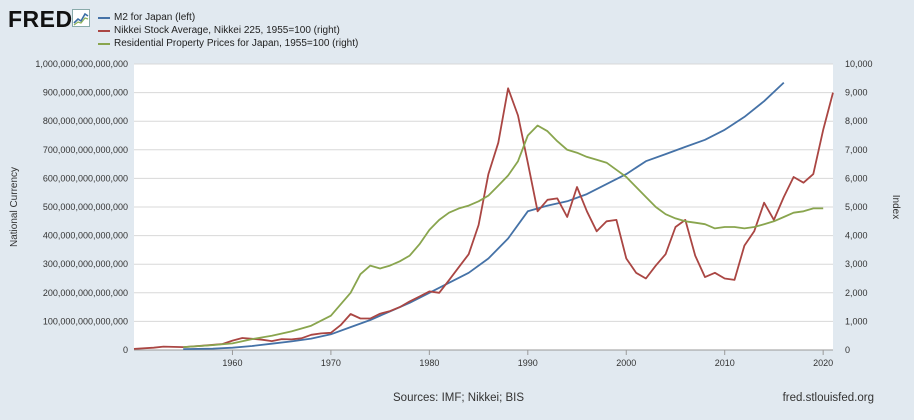  What do you see at coordinates (85, 321) in the screenshot?
I see `y-left-tick-label: 100,000,000,000,000` at bounding box center [85, 321].